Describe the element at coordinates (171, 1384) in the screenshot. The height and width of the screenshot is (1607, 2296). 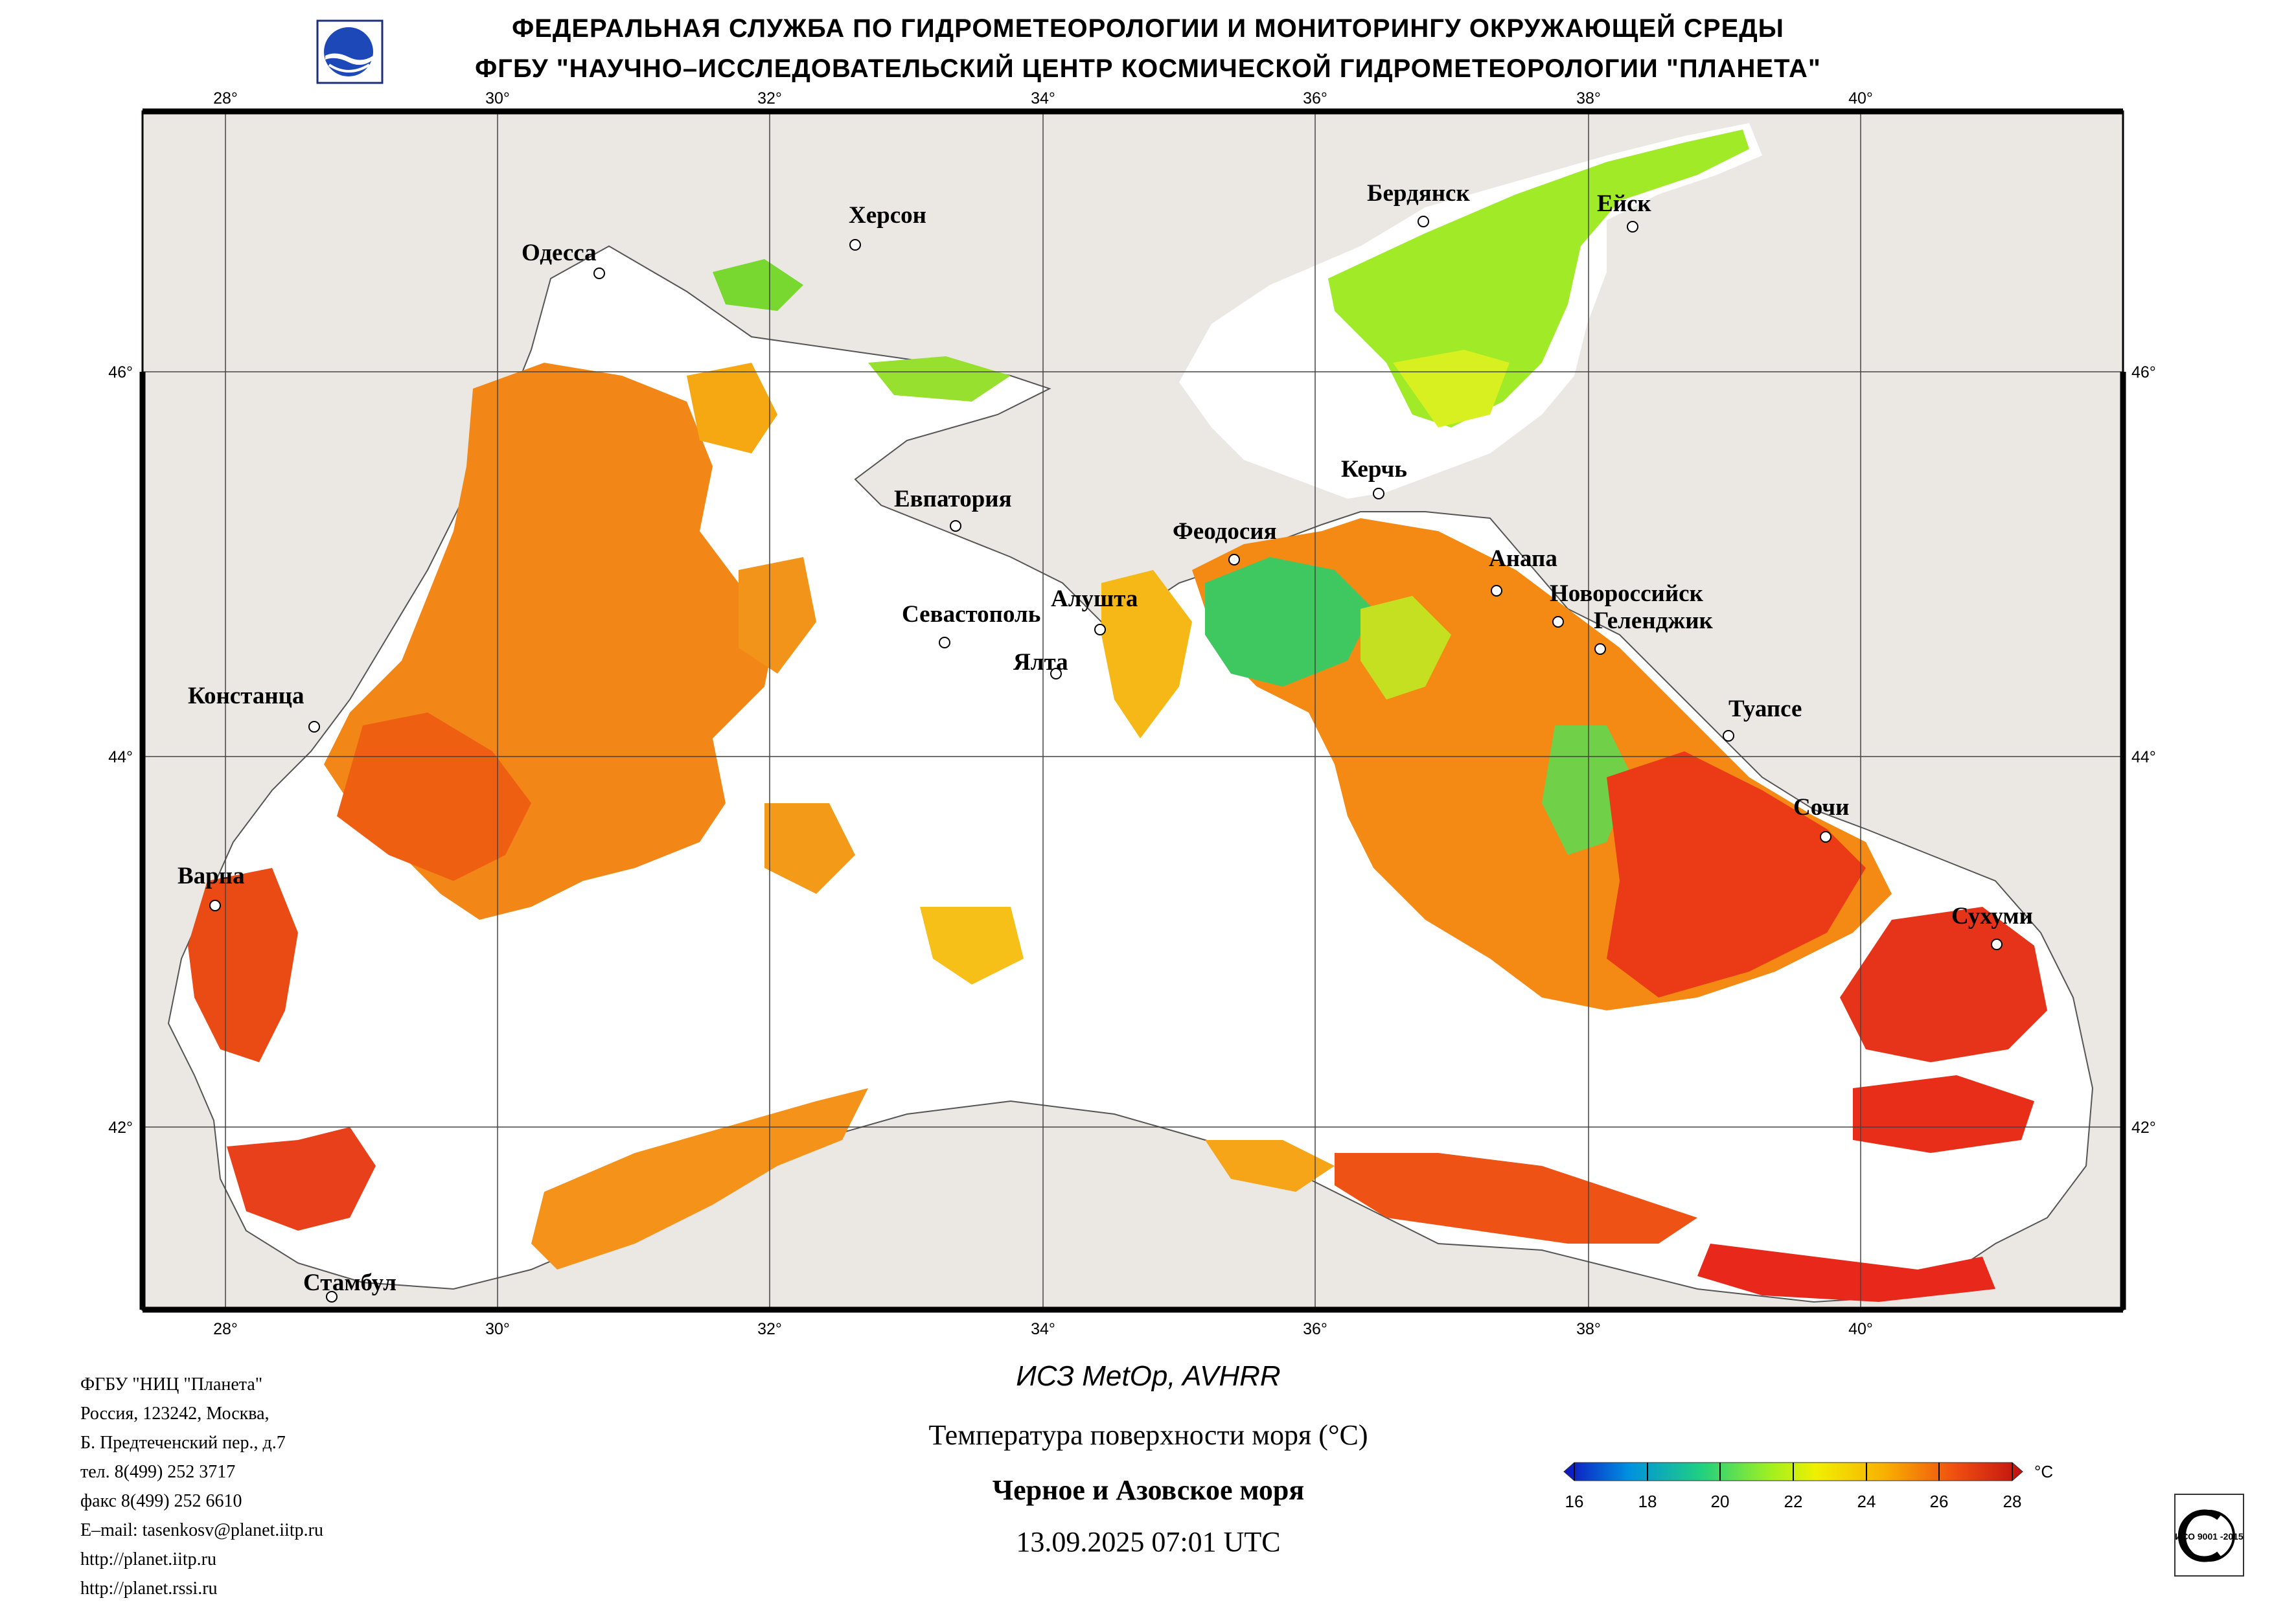
I see `info-org: ФГБУ "НИЦ "Планета"` at that location.